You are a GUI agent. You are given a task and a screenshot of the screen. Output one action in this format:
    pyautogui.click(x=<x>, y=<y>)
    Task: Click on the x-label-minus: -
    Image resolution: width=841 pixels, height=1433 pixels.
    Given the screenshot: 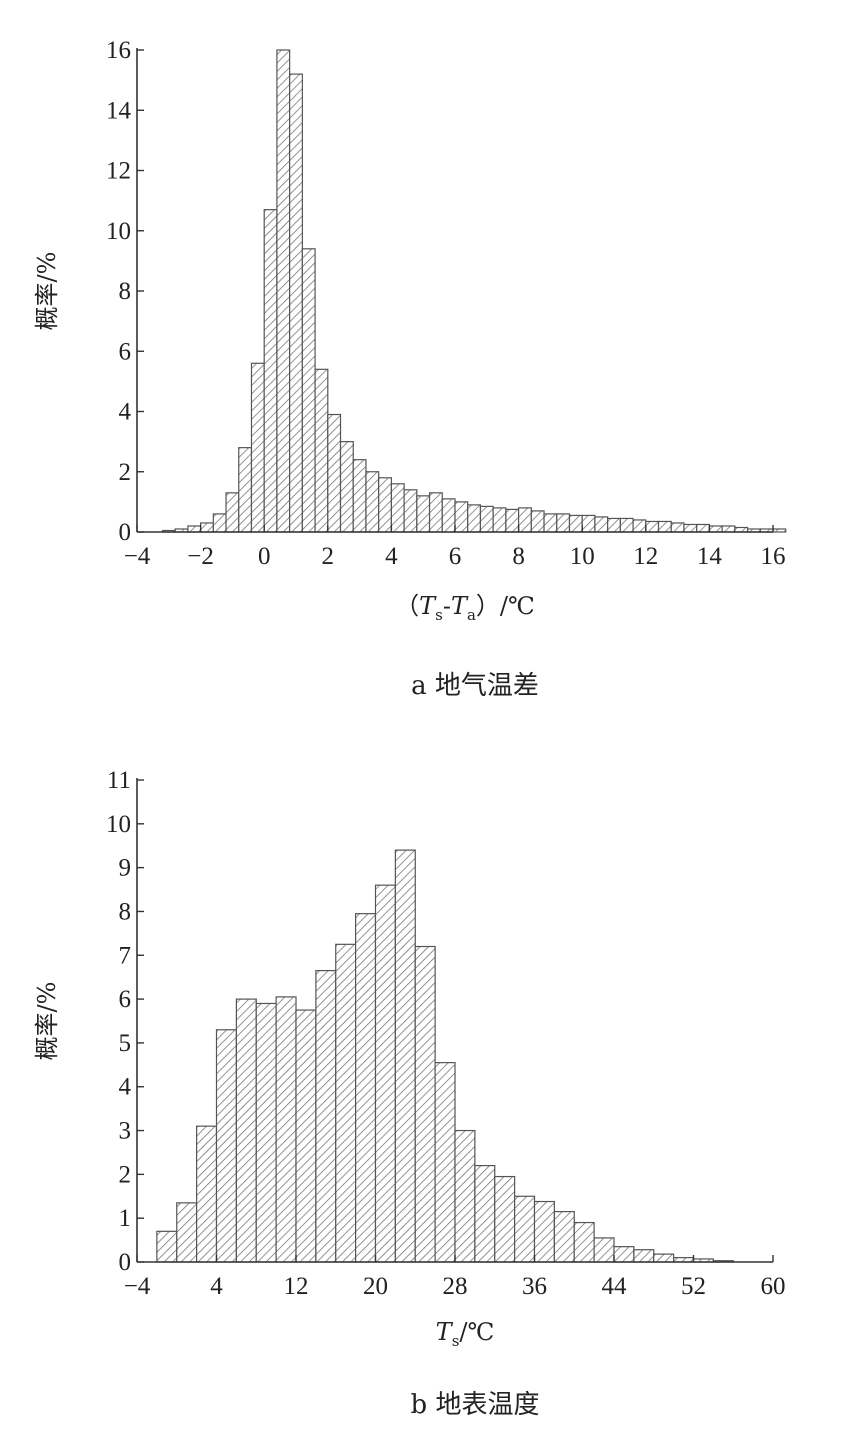 What is the action you would take?
    pyautogui.click(x=447, y=606)
    